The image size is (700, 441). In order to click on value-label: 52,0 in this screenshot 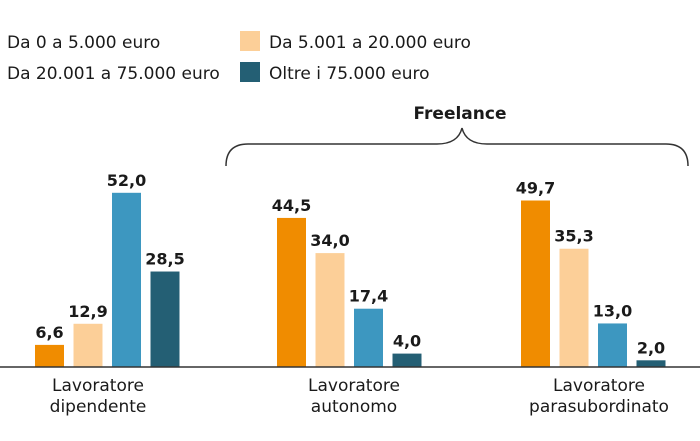, I will do `click(126, 180)`.